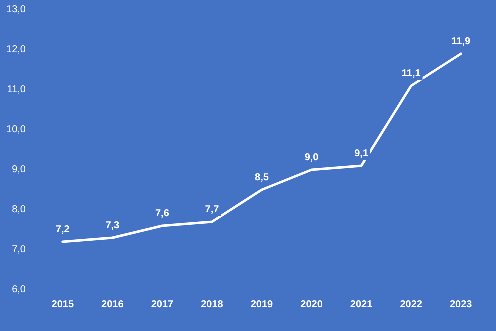 The height and width of the screenshot is (331, 496). What do you see at coordinates (113, 305) in the screenshot?
I see `x-tick-label: 2016` at bounding box center [113, 305].